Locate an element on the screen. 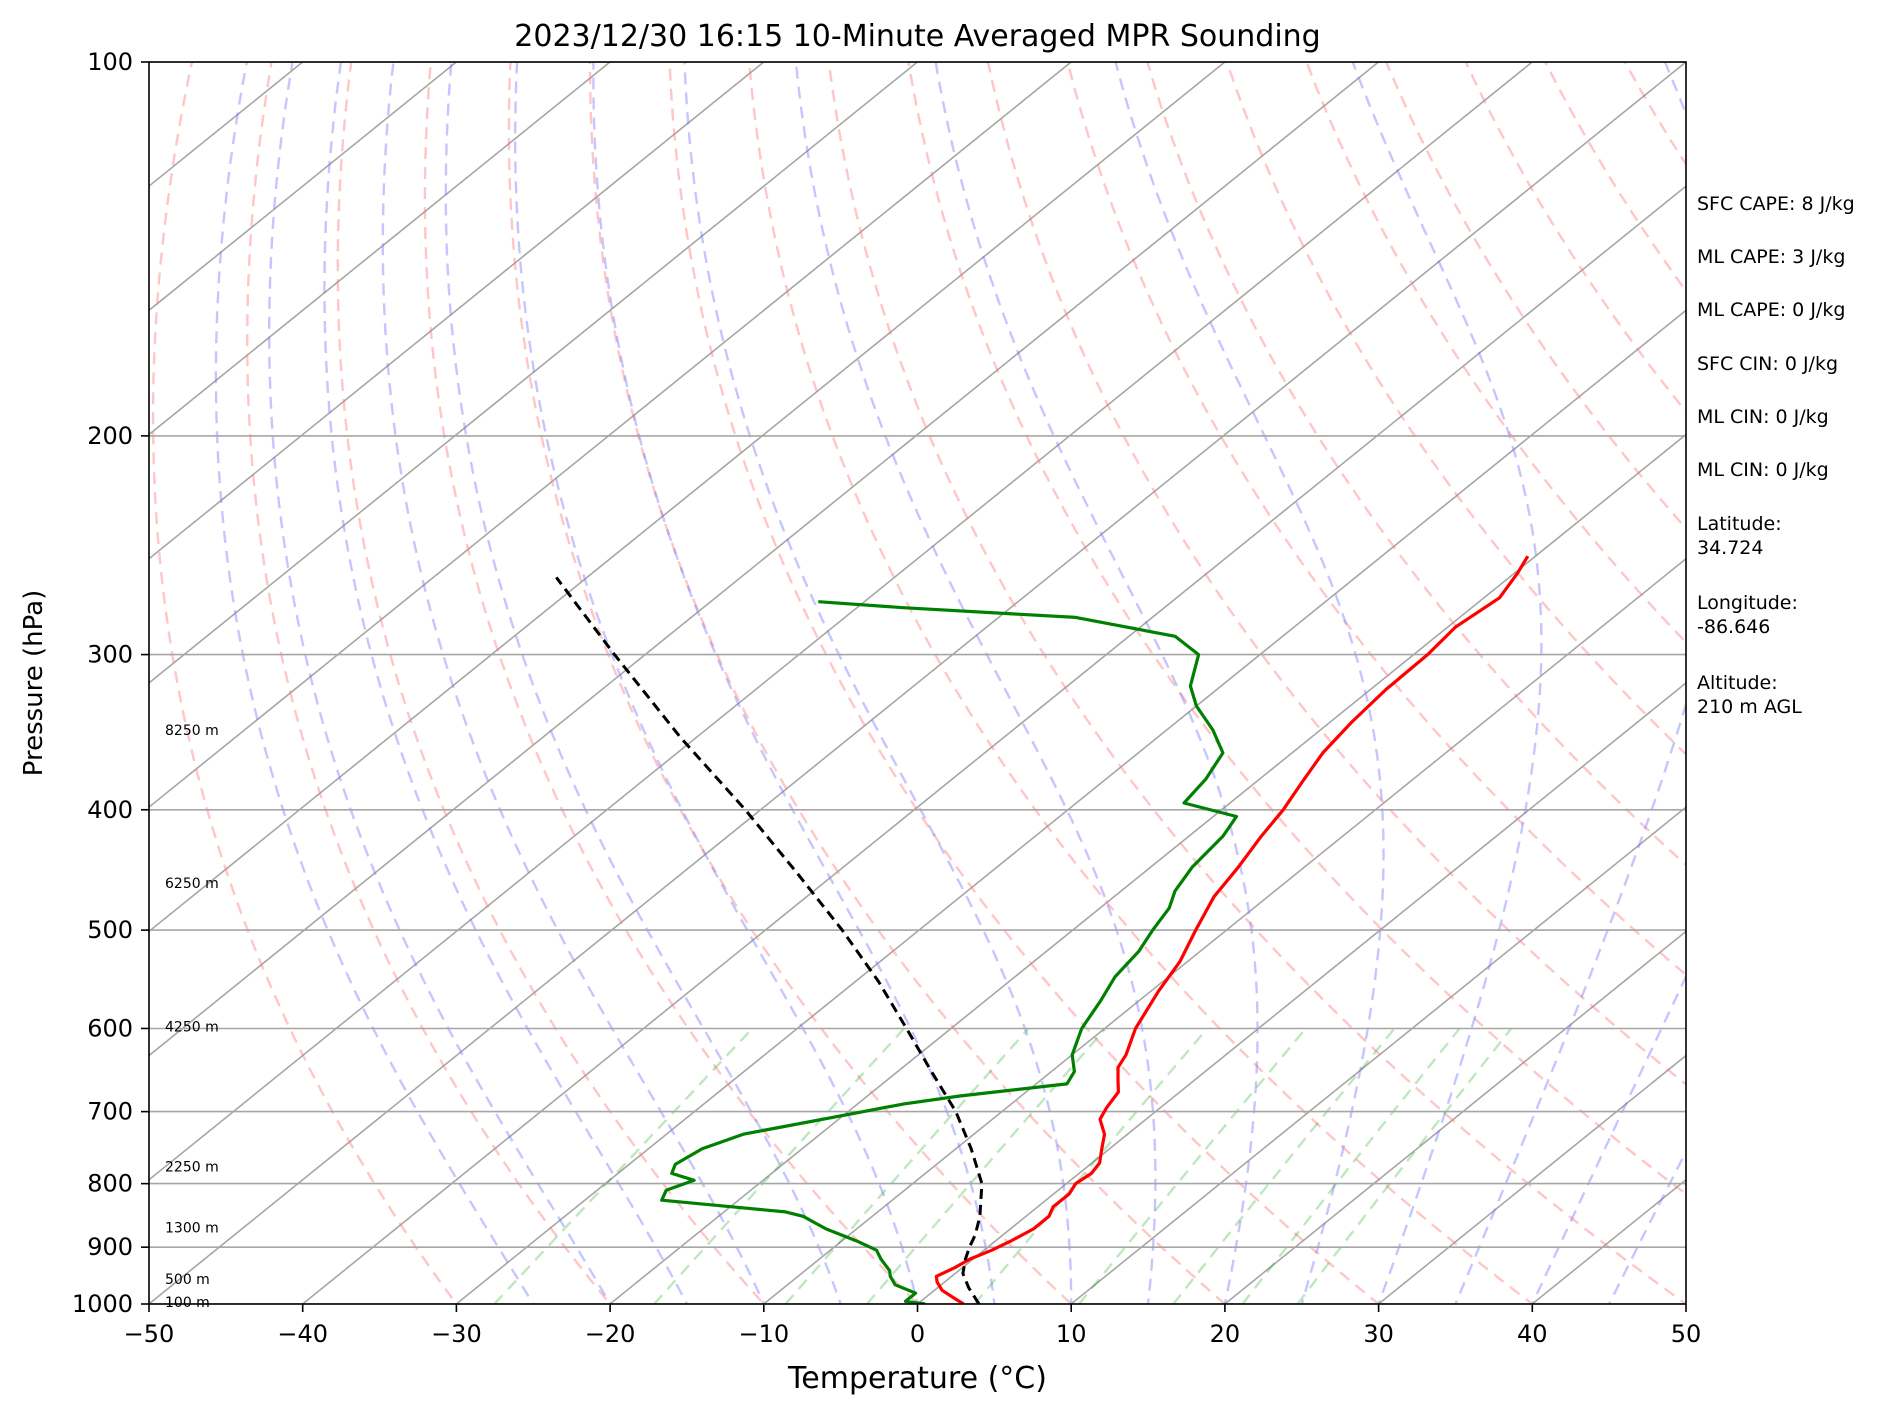 The image size is (1893, 1406). x-tick-label: 30 is located at coordinates (1378, 1334).